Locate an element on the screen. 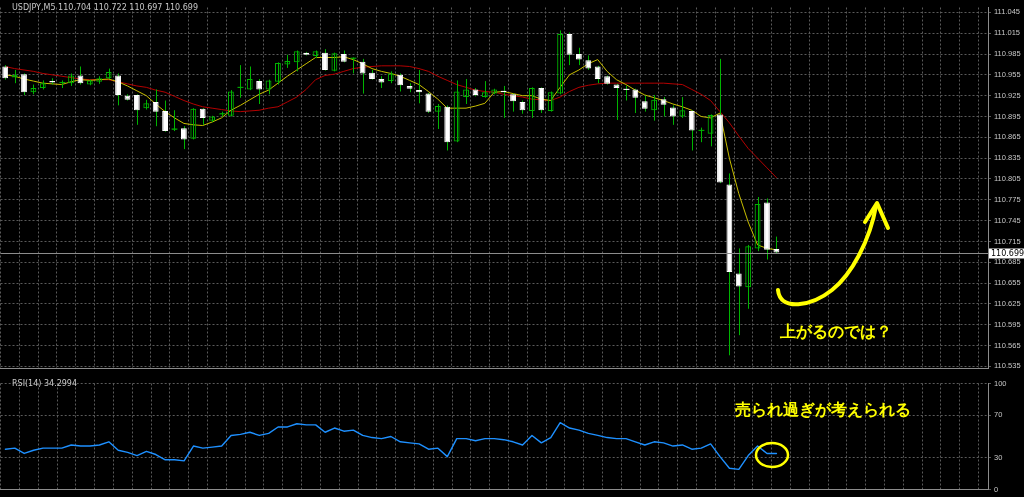 This screenshot has width=1024, height=497. chart-title: USDJPY,M5 110.704 110.722 110.697 110.699 is located at coordinates (105, 7).